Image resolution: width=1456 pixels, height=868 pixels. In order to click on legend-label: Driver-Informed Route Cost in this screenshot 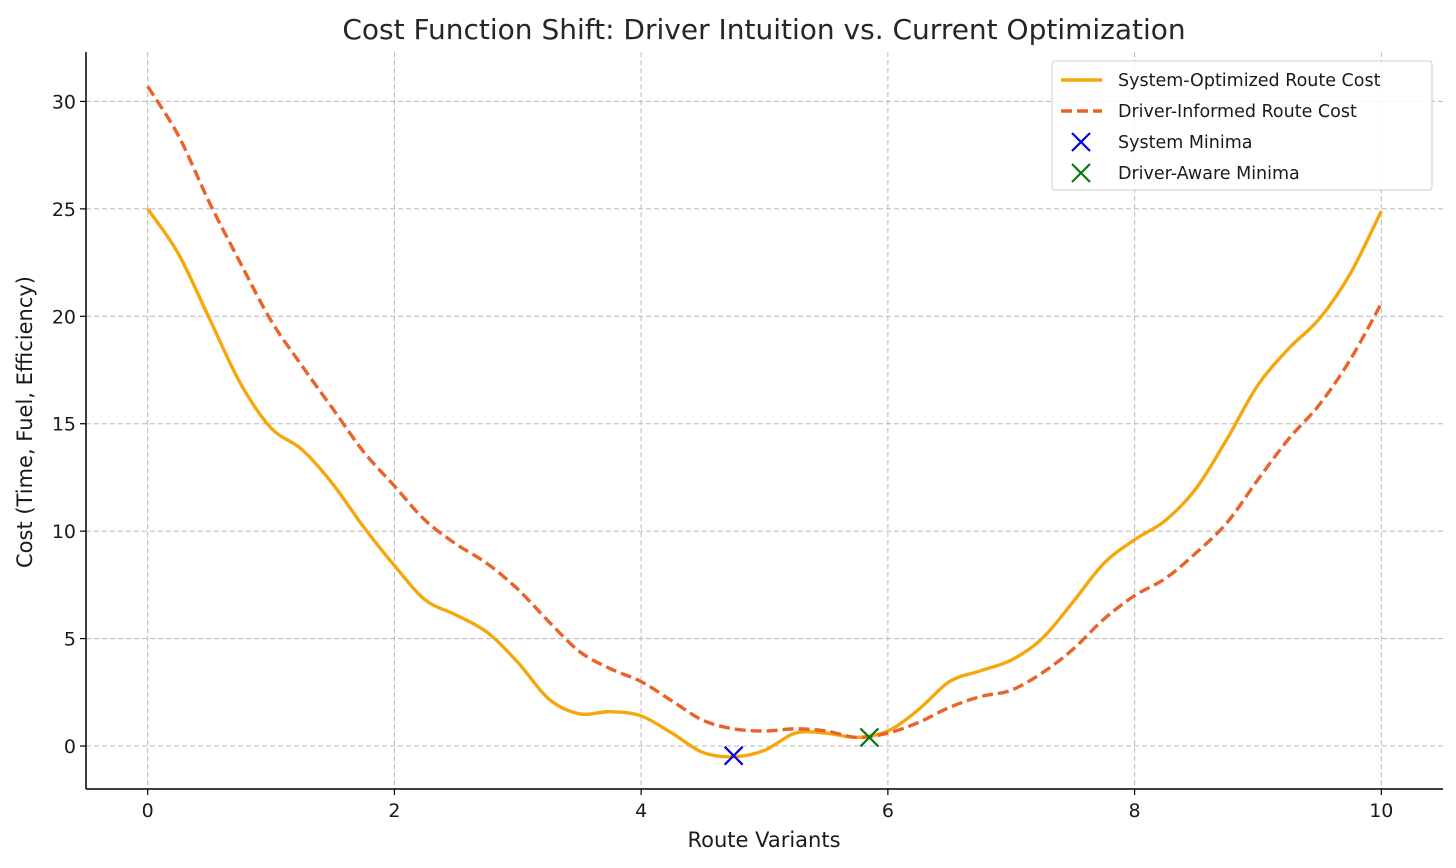, I will do `click(1237, 112)`.